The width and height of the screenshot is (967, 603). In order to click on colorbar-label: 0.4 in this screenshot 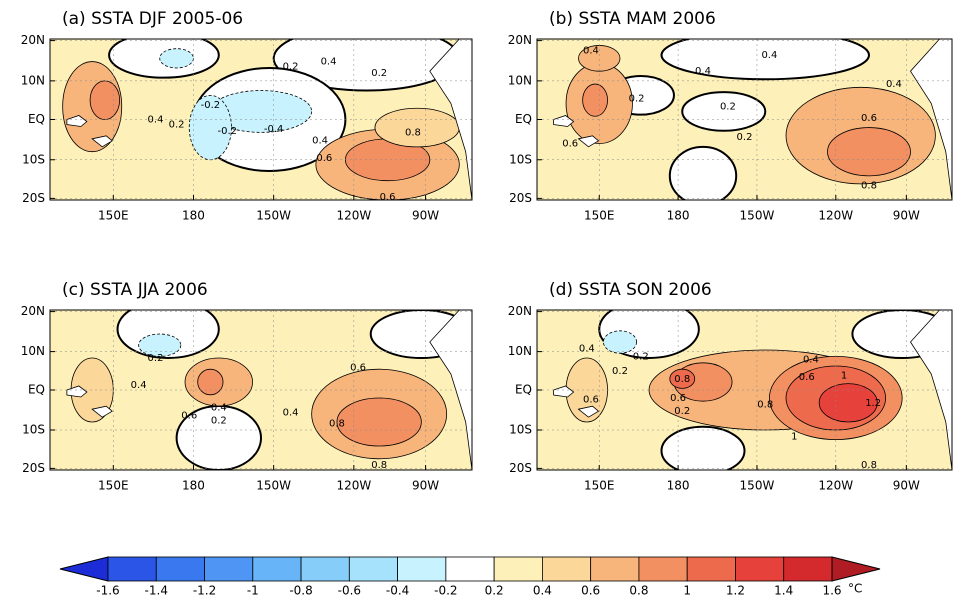, I will do `click(542, 591)`.